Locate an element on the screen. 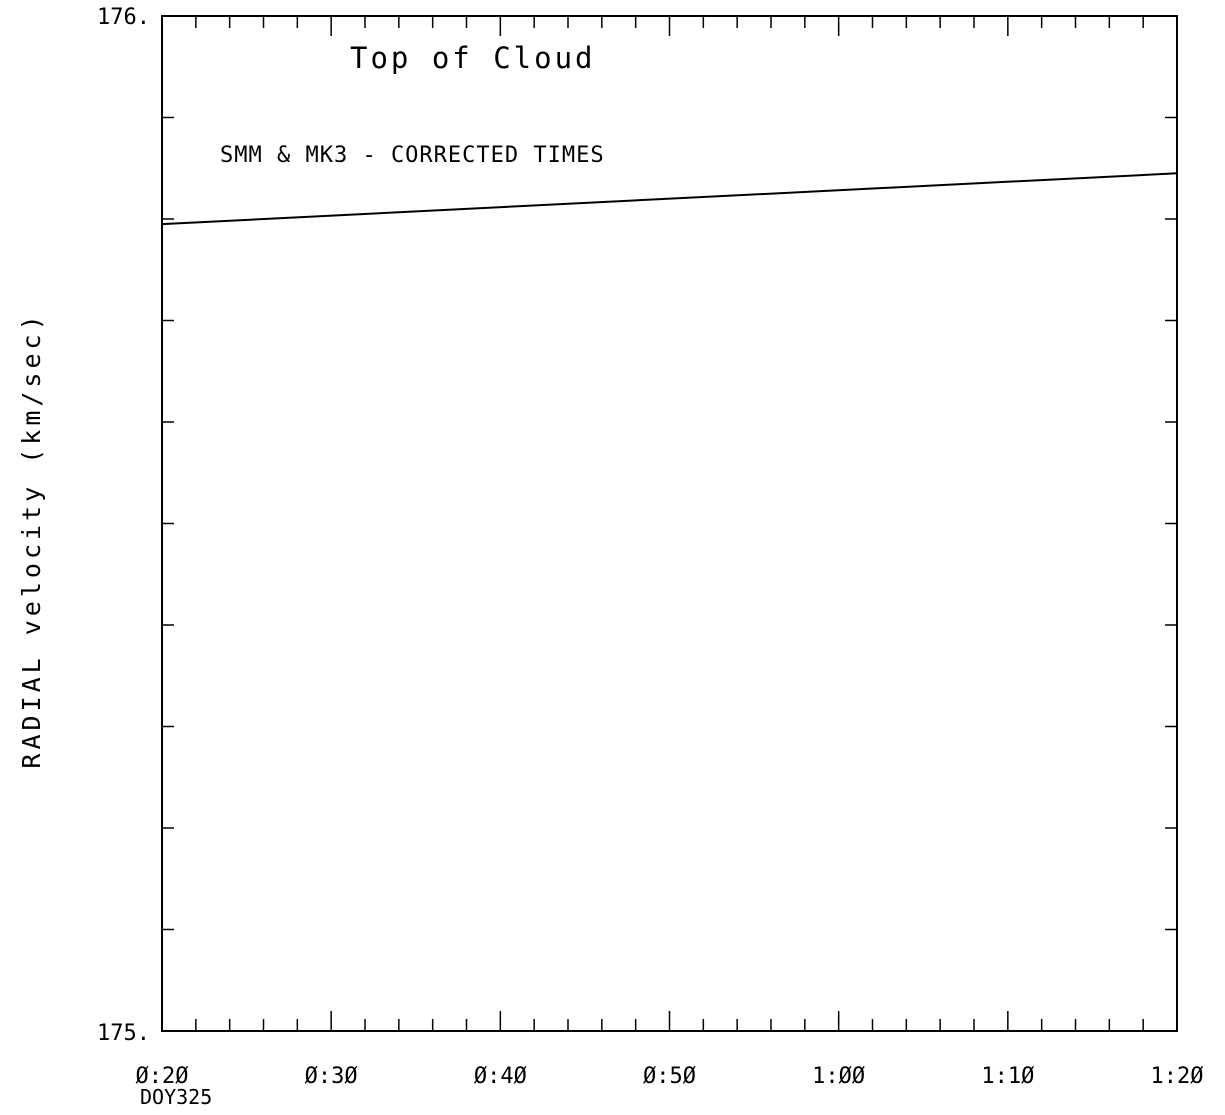  x-tick-label: Ø:3Ø is located at coordinates (331, 1076).